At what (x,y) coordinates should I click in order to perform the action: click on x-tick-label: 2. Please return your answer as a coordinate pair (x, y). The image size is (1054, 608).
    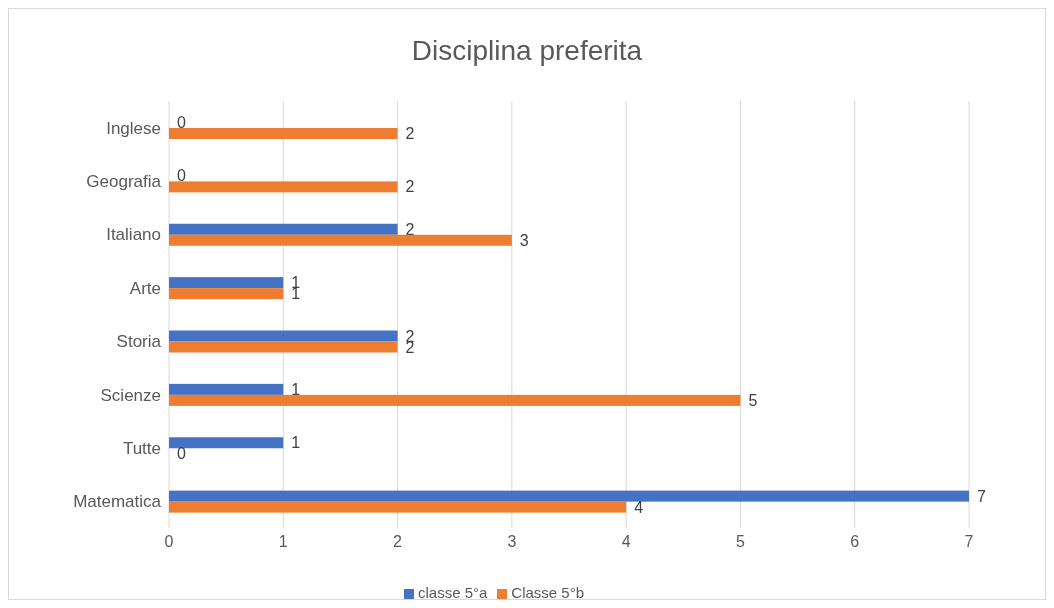
    Looking at the image, I should click on (398, 542).